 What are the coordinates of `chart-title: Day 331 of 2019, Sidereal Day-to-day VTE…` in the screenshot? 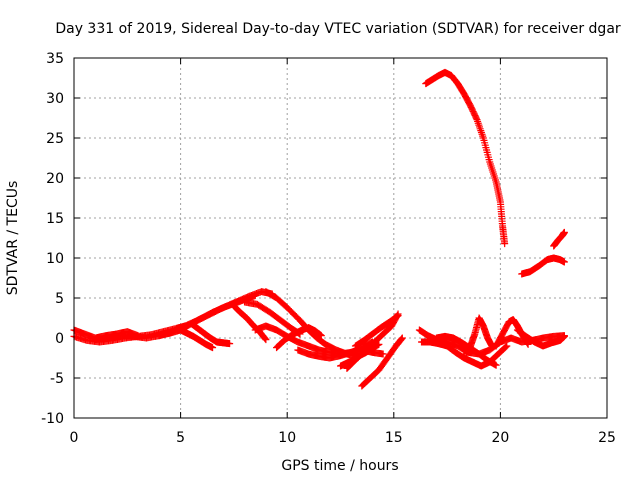 It's located at (338, 29).